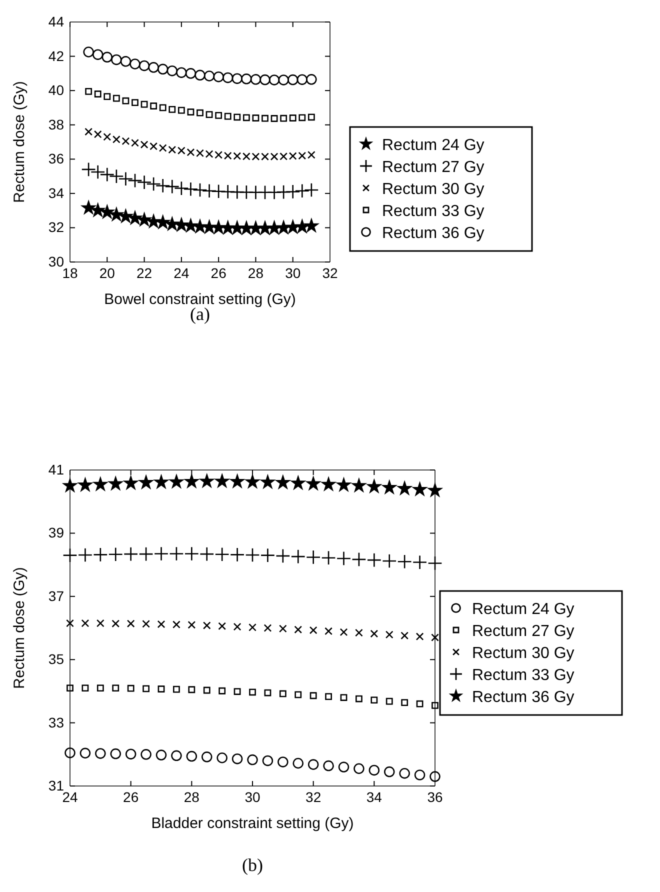  What do you see at coordinates (56, 158) in the screenshot?
I see `y-tick-label: 36` at bounding box center [56, 158].